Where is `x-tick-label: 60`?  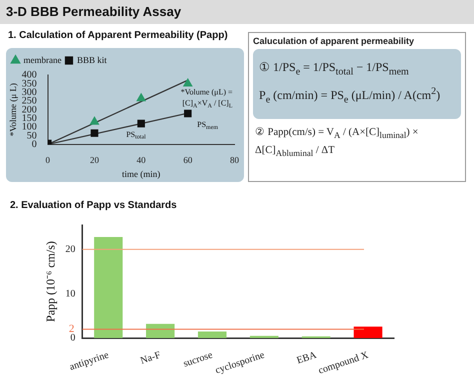
x-tick-label: 60 is located at coordinates (188, 160).